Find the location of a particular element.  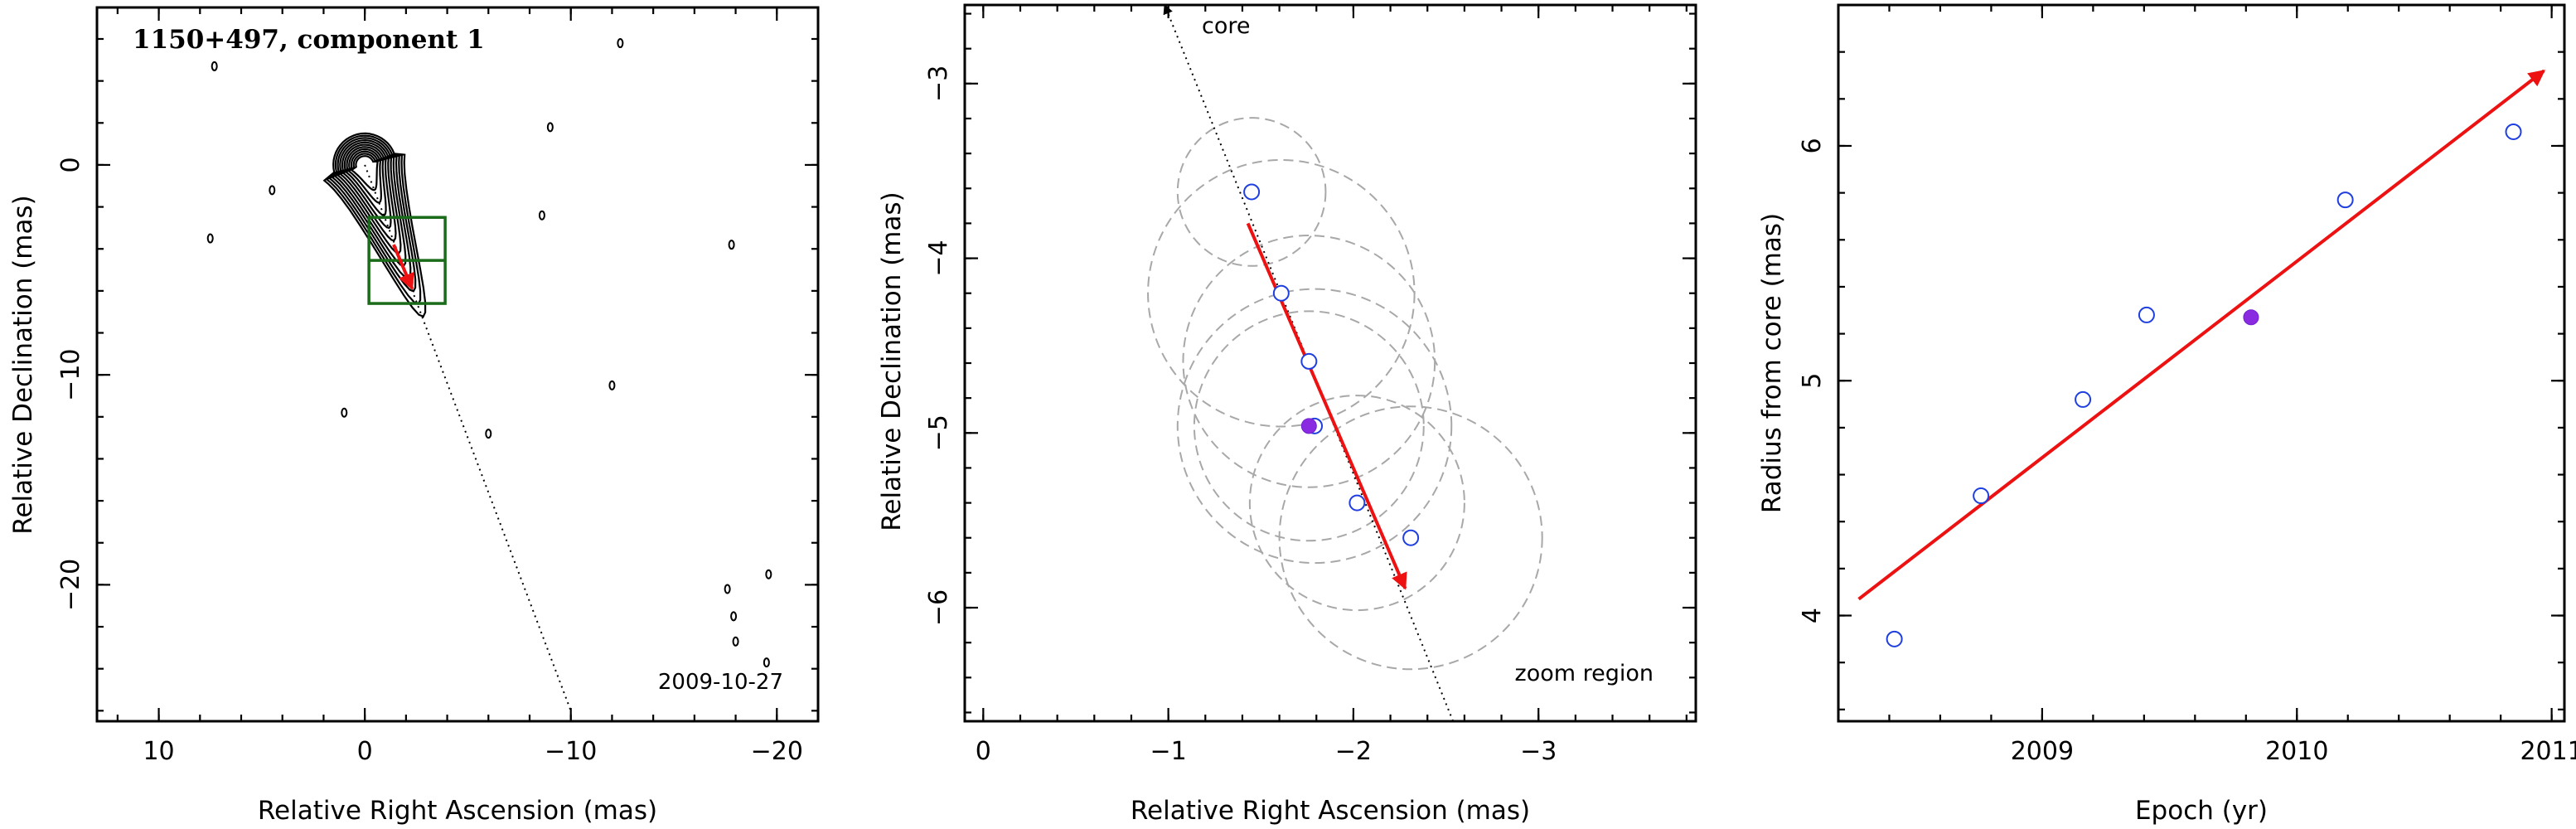

x-tick-label: 2009 is located at coordinates (2042, 751).